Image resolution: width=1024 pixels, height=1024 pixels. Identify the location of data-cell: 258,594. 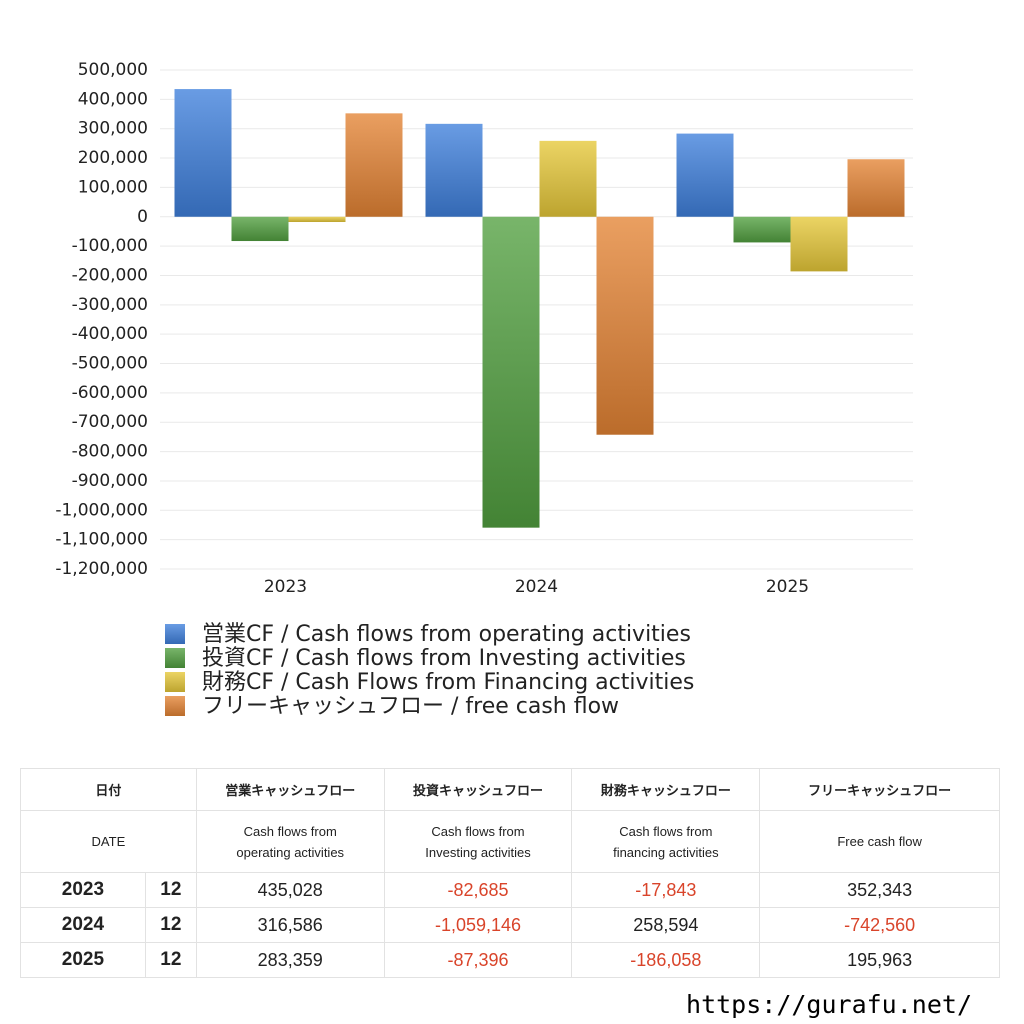
(666, 925).